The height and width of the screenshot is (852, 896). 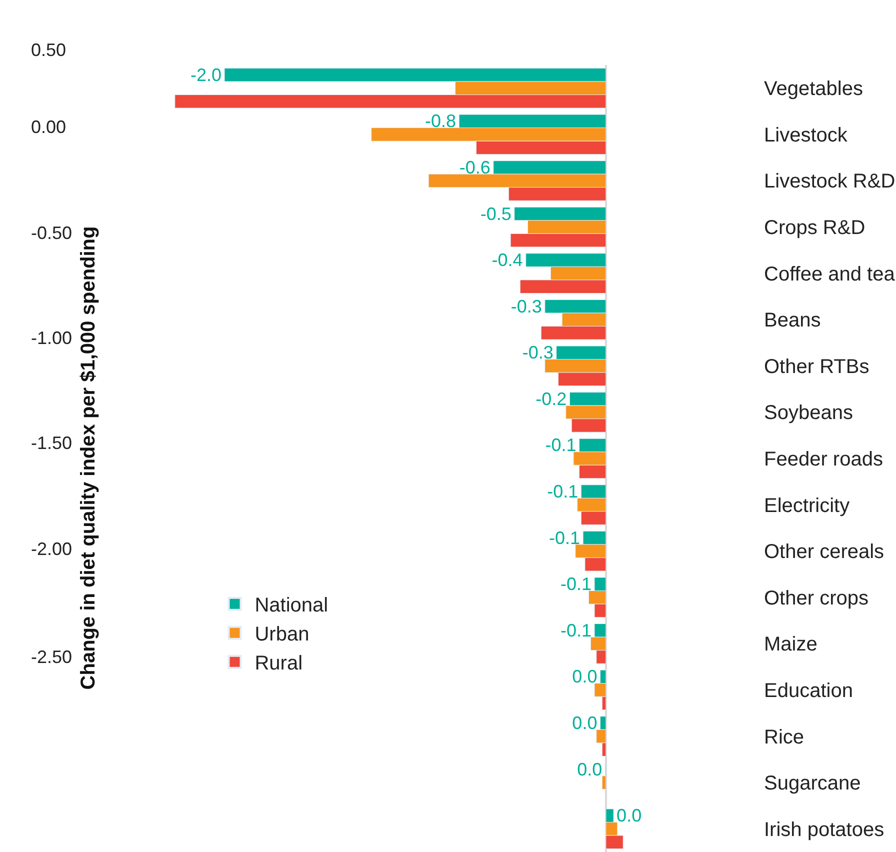 I want to click on data-label: -0.5, so click(x=496, y=214).